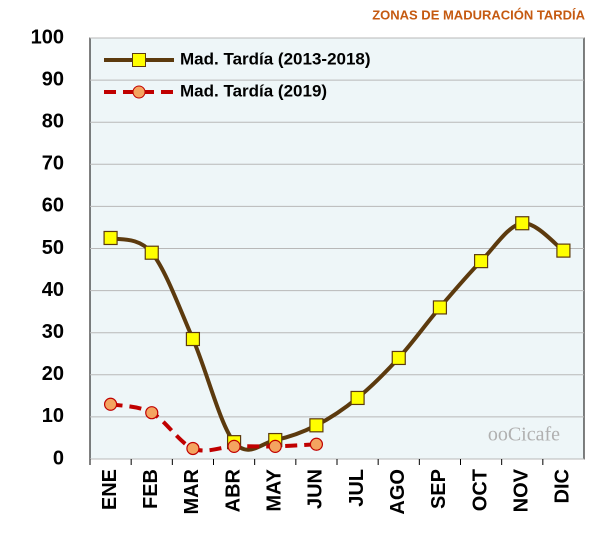  What do you see at coordinates (275, 58) in the screenshot?
I see `legend-label: Mad. Tardía (2013-2018)` at bounding box center [275, 58].